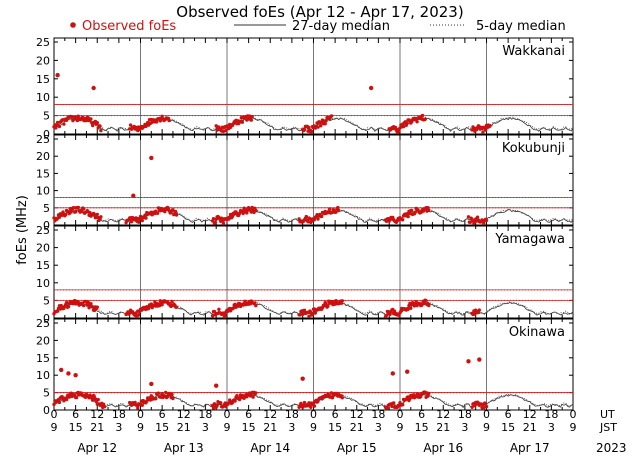 The image size is (640, 457). What do you see at coordinates (533, 51) in the screenshot?
I see `station-label: Wakkanai` at bounding box center [533, 51].